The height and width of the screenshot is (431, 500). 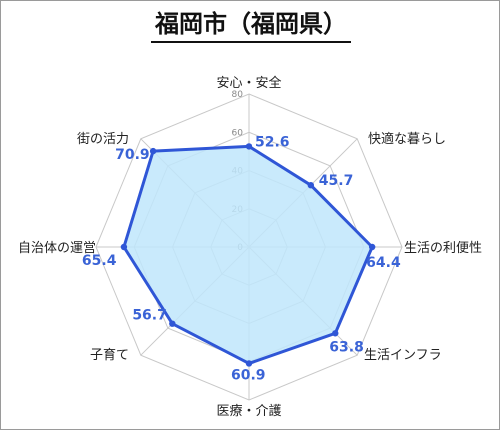 What do you see at coordinates (103, 139) in the screenshot?
I see `axis-label: 街の活力` at bounding box center [103, 139].